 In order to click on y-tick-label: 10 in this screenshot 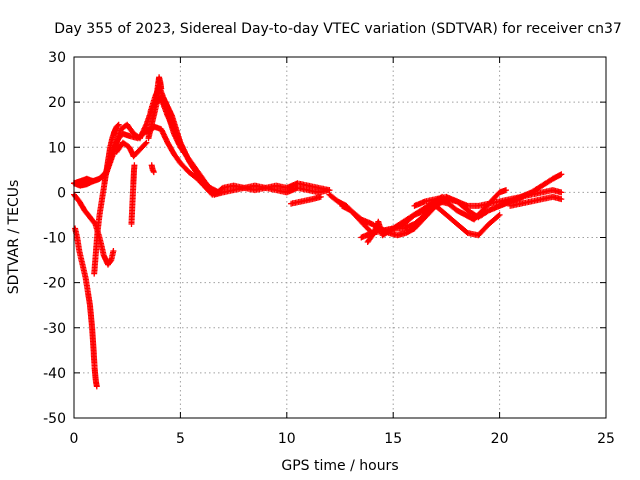, I will do `click(57, 148)`.